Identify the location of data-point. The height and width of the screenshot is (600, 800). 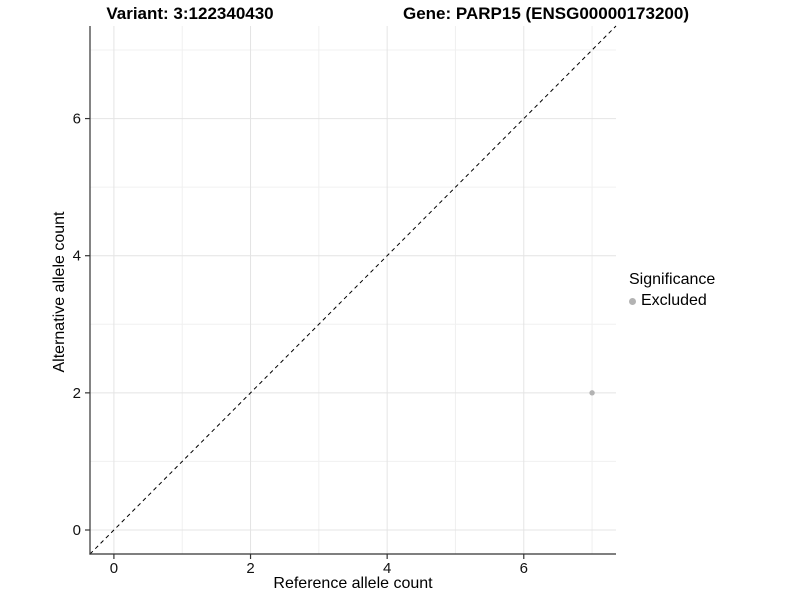
(592, 393).